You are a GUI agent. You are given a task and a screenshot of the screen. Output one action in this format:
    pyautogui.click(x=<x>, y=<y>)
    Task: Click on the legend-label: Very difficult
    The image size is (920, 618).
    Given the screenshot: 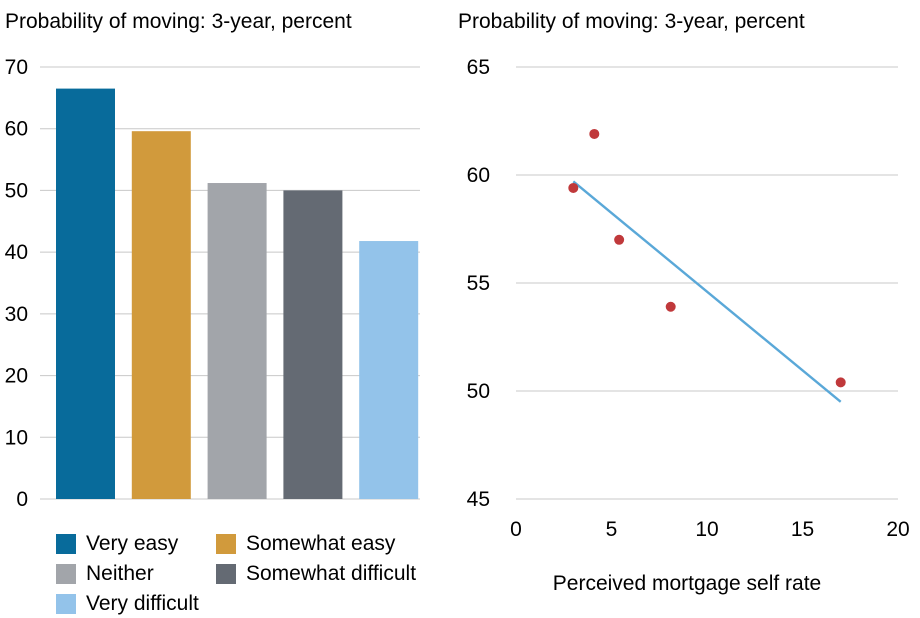 What is the action you would take?
    pyautogui.click(x=142, y=603)
    